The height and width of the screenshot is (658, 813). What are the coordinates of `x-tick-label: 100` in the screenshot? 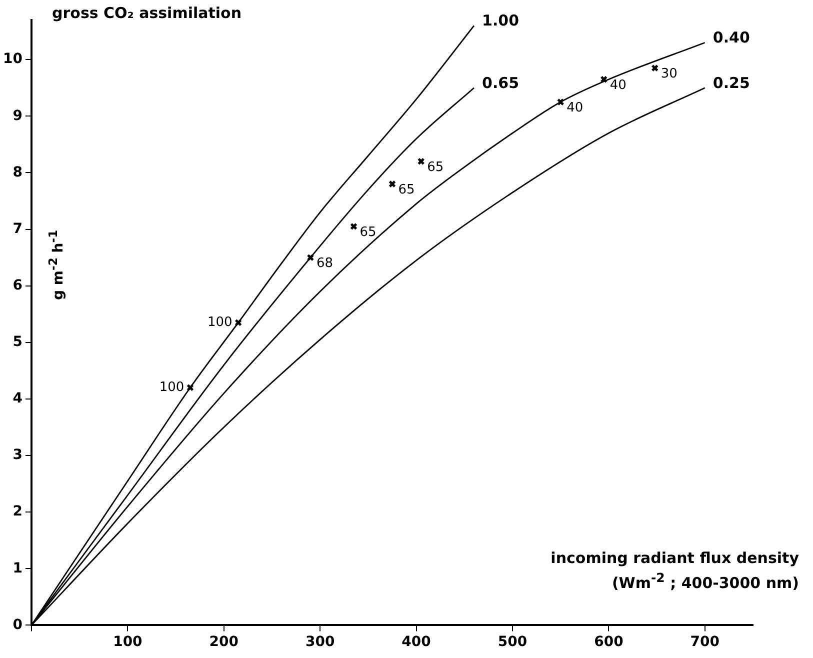 It's located at (128, 642).